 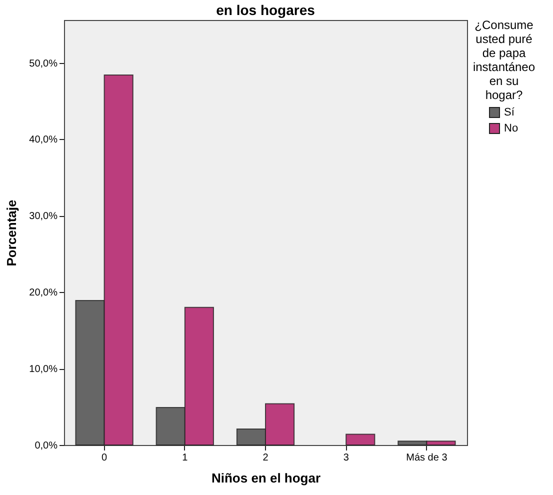 What do you see at coordinates (346, 458) in the screenshot?
I see `x-tick-label: 3` at bounding box center [346, 458].